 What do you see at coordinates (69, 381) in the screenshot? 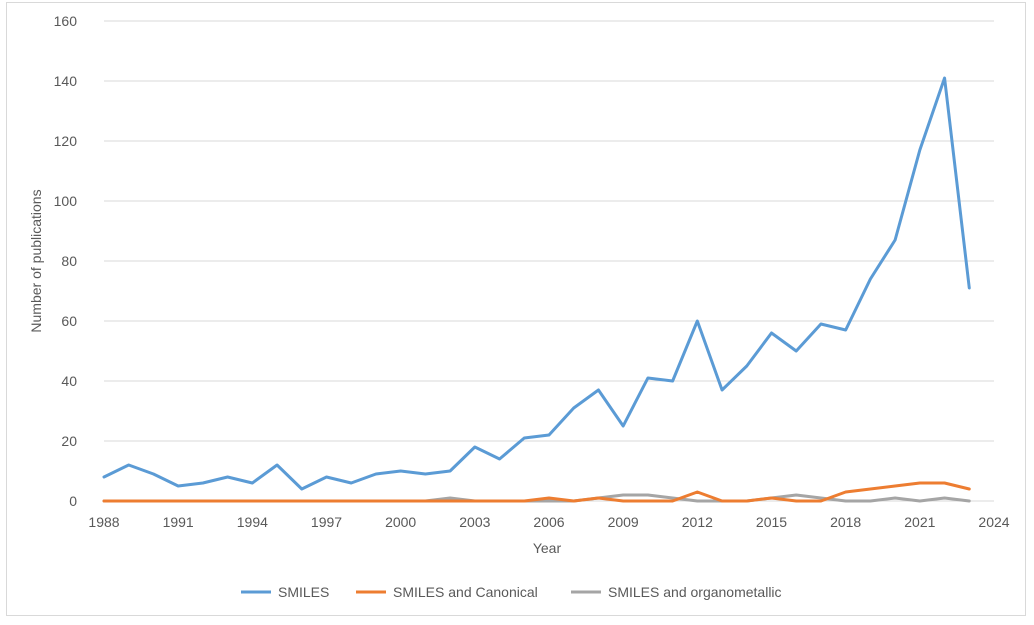
I see `y-tick-label: 40` at bounding box center [69, 381].